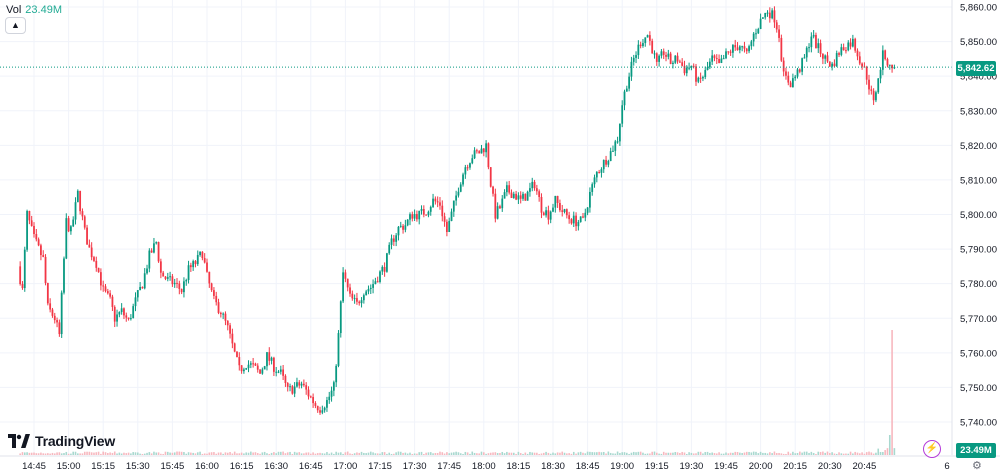 The width and height of the screenshot is (1000, 475). Describe the element at coordinates (75, 441) in the screenshot. I see `brand-name: TradingView` at that location.